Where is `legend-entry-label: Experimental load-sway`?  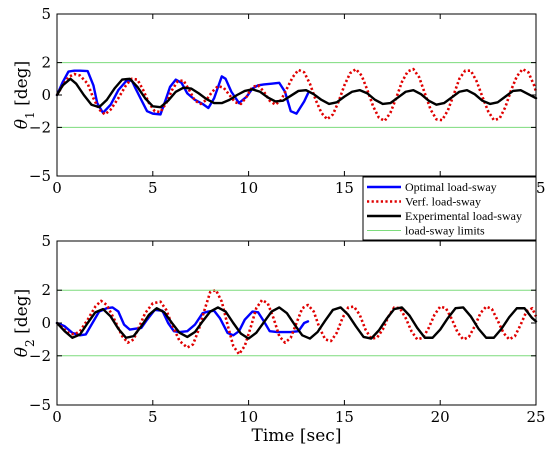
legend-entry-label: Experimental load-sway is located at coordinates (463, 216).